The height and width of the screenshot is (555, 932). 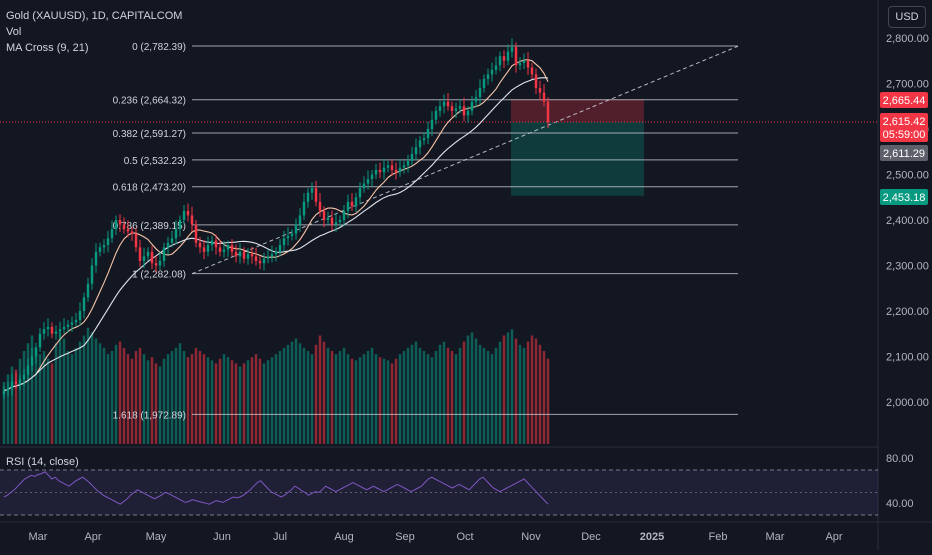 What do you see at coordinates (652, 537) in the screenshot?
I see `time-tick-label: 2025` at bounding box center [652, 537].